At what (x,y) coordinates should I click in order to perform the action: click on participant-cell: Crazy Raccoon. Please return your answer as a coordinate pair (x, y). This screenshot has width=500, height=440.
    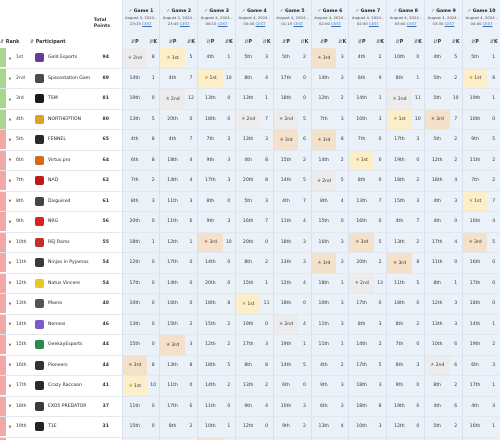
    Looking at the image, I should click on (60, 386).